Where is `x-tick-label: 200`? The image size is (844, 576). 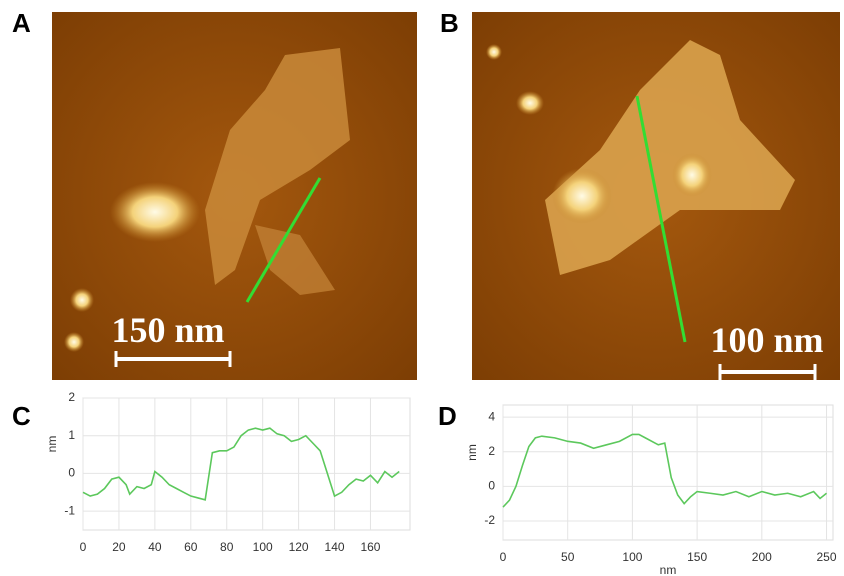
x-tick-label: 200 is located at coordinates (762, 557).